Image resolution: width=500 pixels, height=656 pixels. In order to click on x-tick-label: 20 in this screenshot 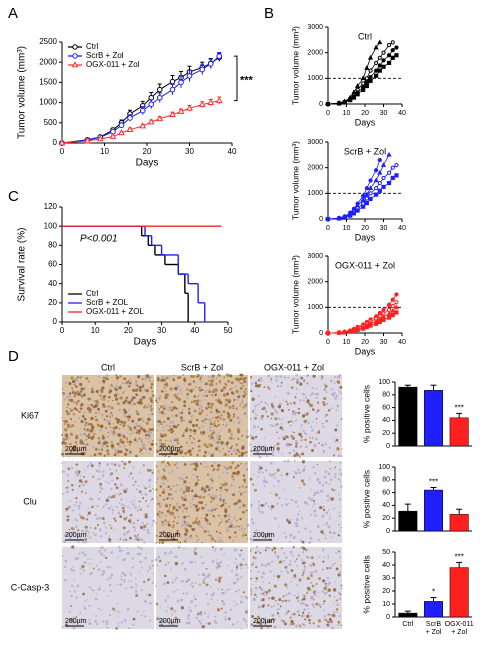, I will do `click(365, 342)`.